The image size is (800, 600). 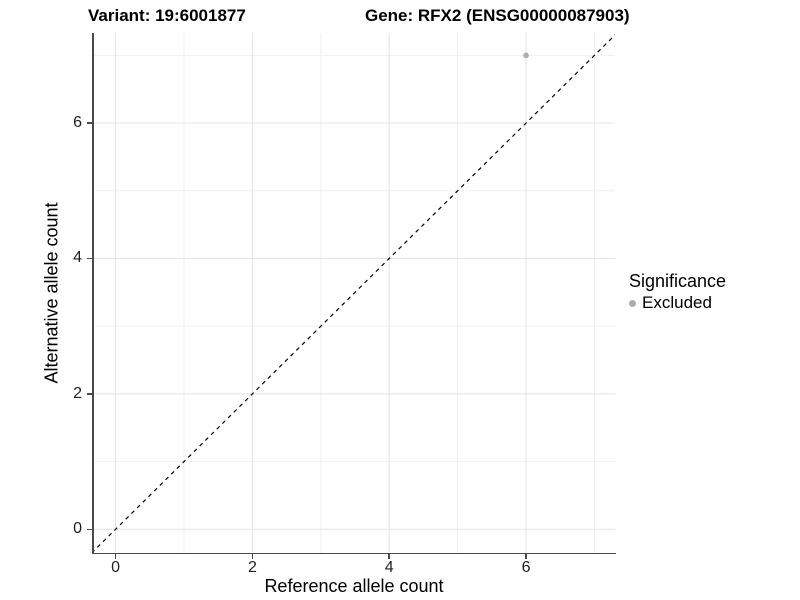 What do you see at coordinates (93, 293) in the screenshot?
I see `y-axis-line` at bounding box center [93, 293].